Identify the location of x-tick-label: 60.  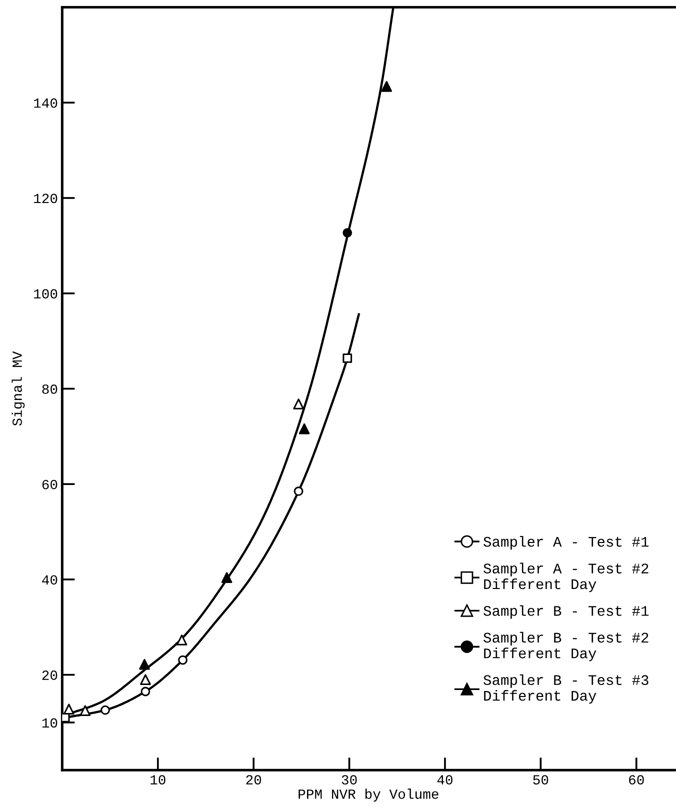
(636, 780).